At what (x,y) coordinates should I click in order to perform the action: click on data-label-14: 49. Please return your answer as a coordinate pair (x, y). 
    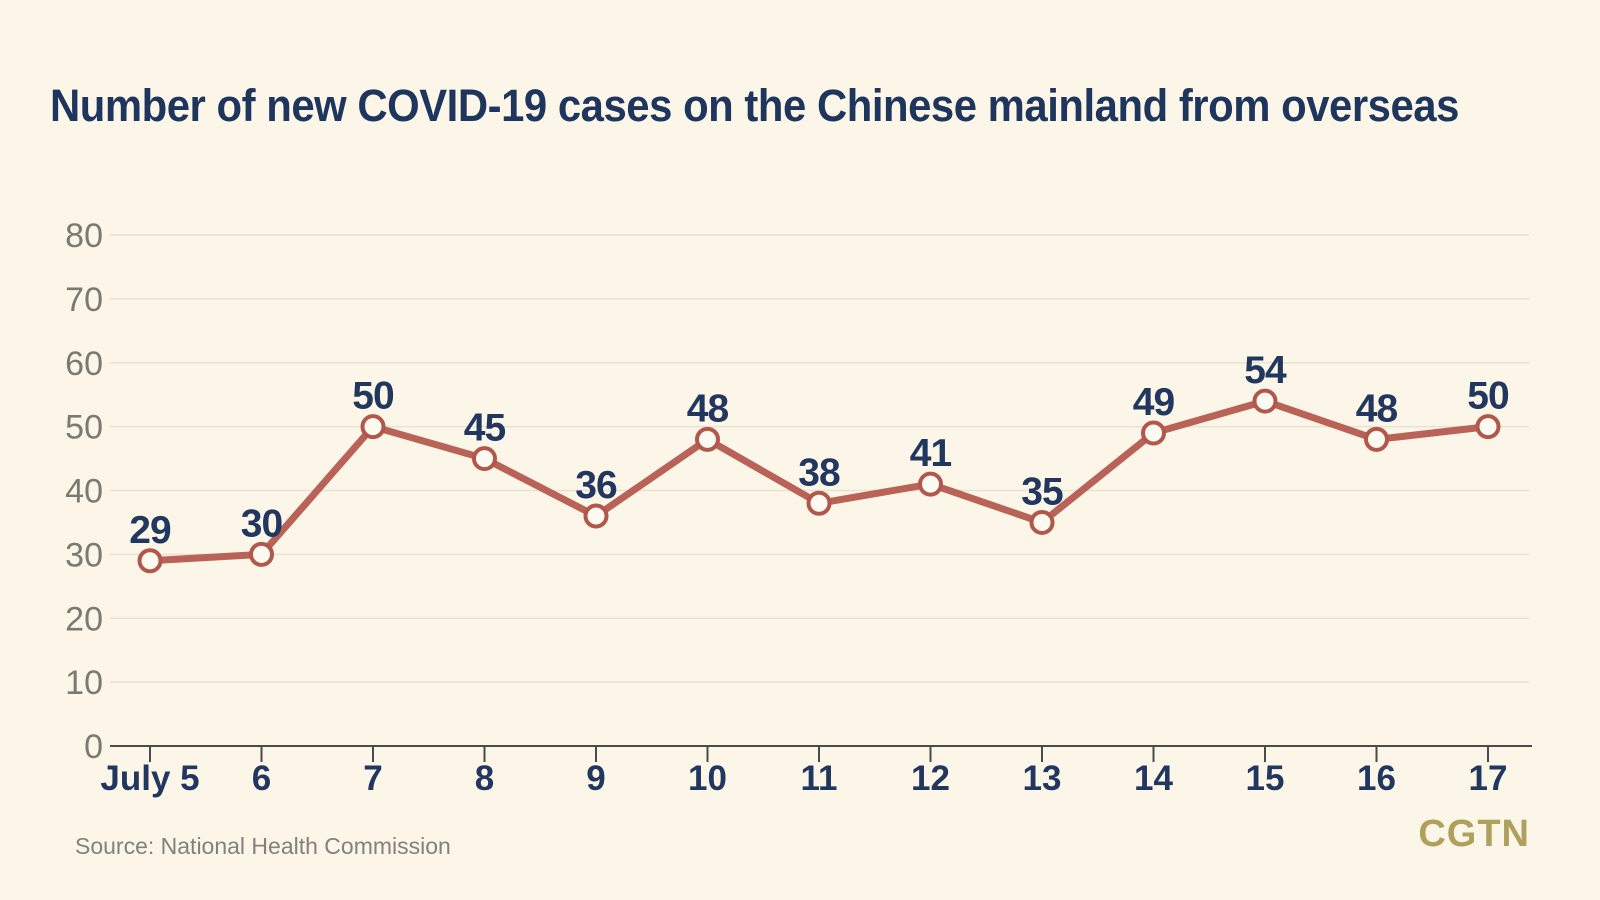
    Looking at the image, I should click on (1154, 402).